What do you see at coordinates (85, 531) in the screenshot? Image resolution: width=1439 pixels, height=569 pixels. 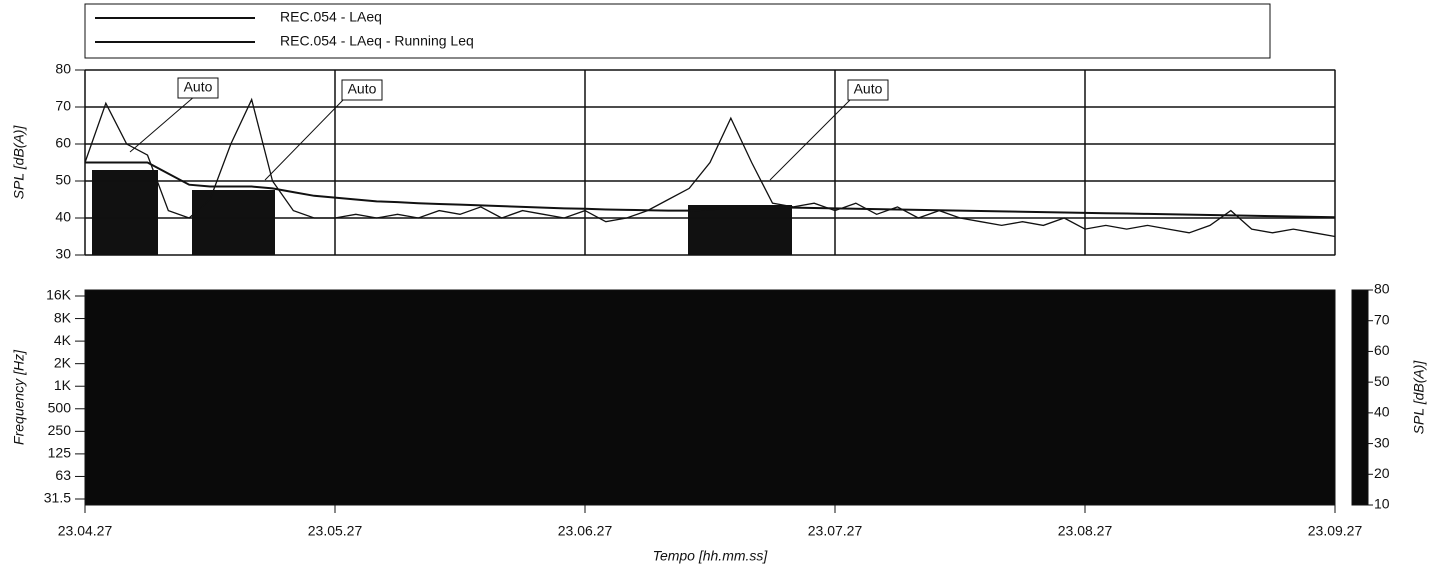 I see `x-tick-label: 23.04.27` at bounding box center [85, 531].